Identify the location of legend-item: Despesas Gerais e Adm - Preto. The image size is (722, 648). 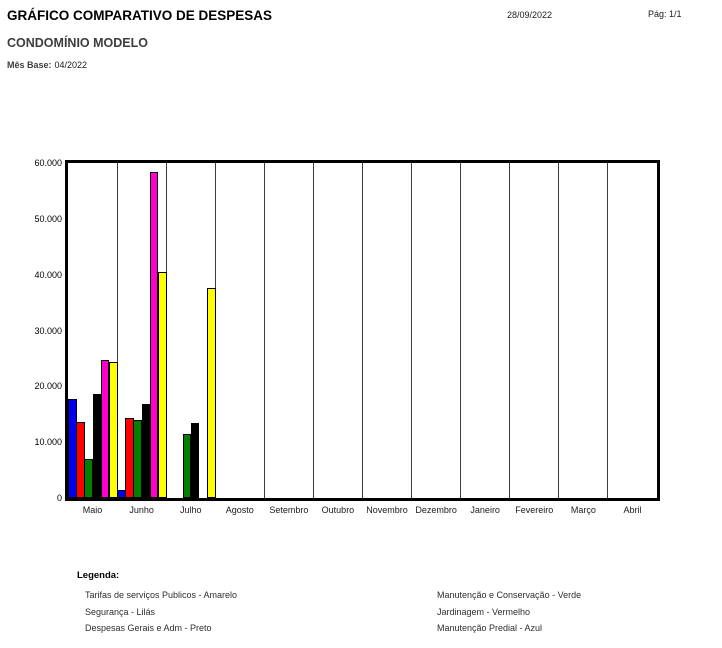
(148, 628).